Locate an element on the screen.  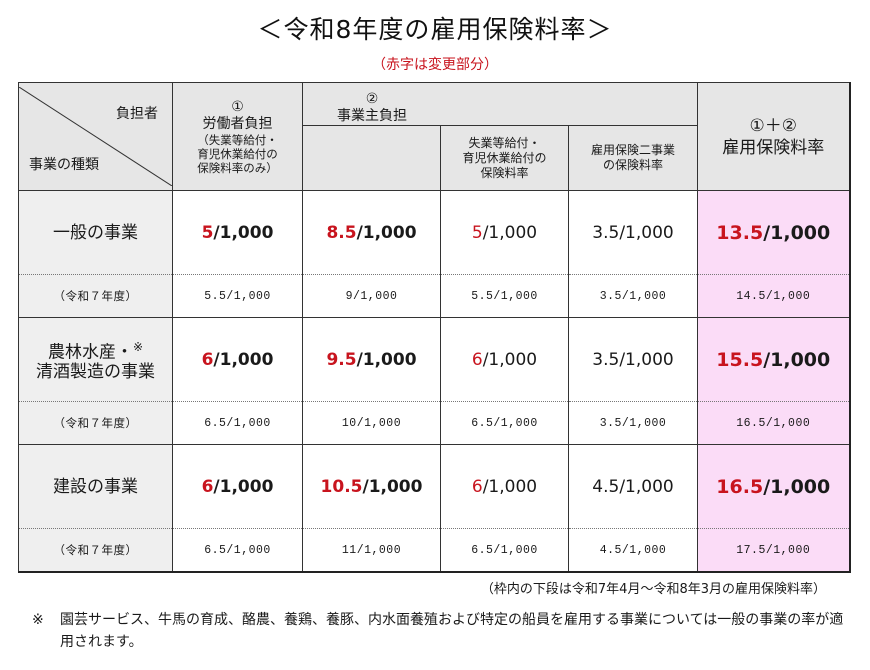
corner-header-cell: 負担者 事業の種類 is located at coordinates (95, 136).